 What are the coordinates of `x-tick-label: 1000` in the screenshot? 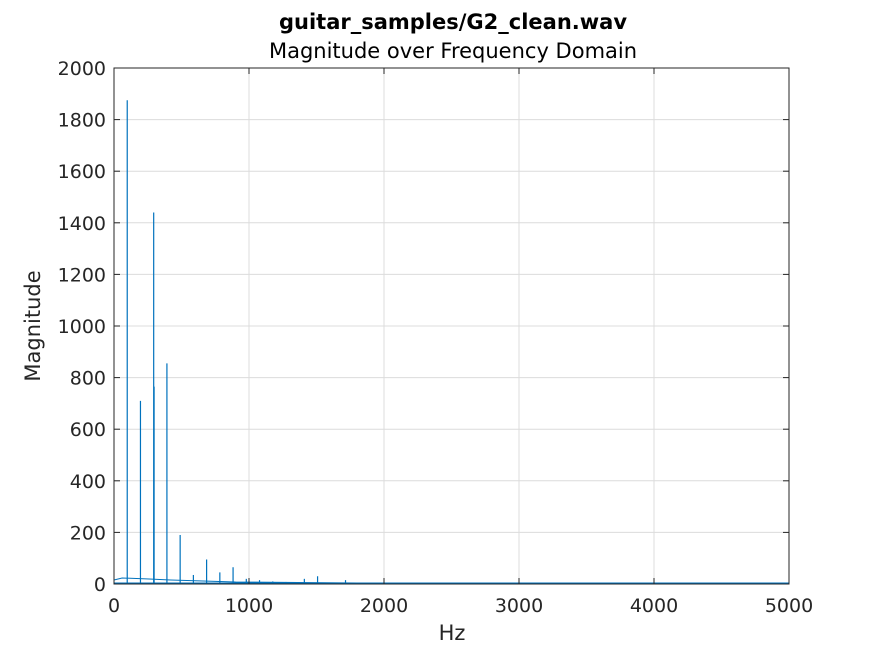 It's located at (249, 606).